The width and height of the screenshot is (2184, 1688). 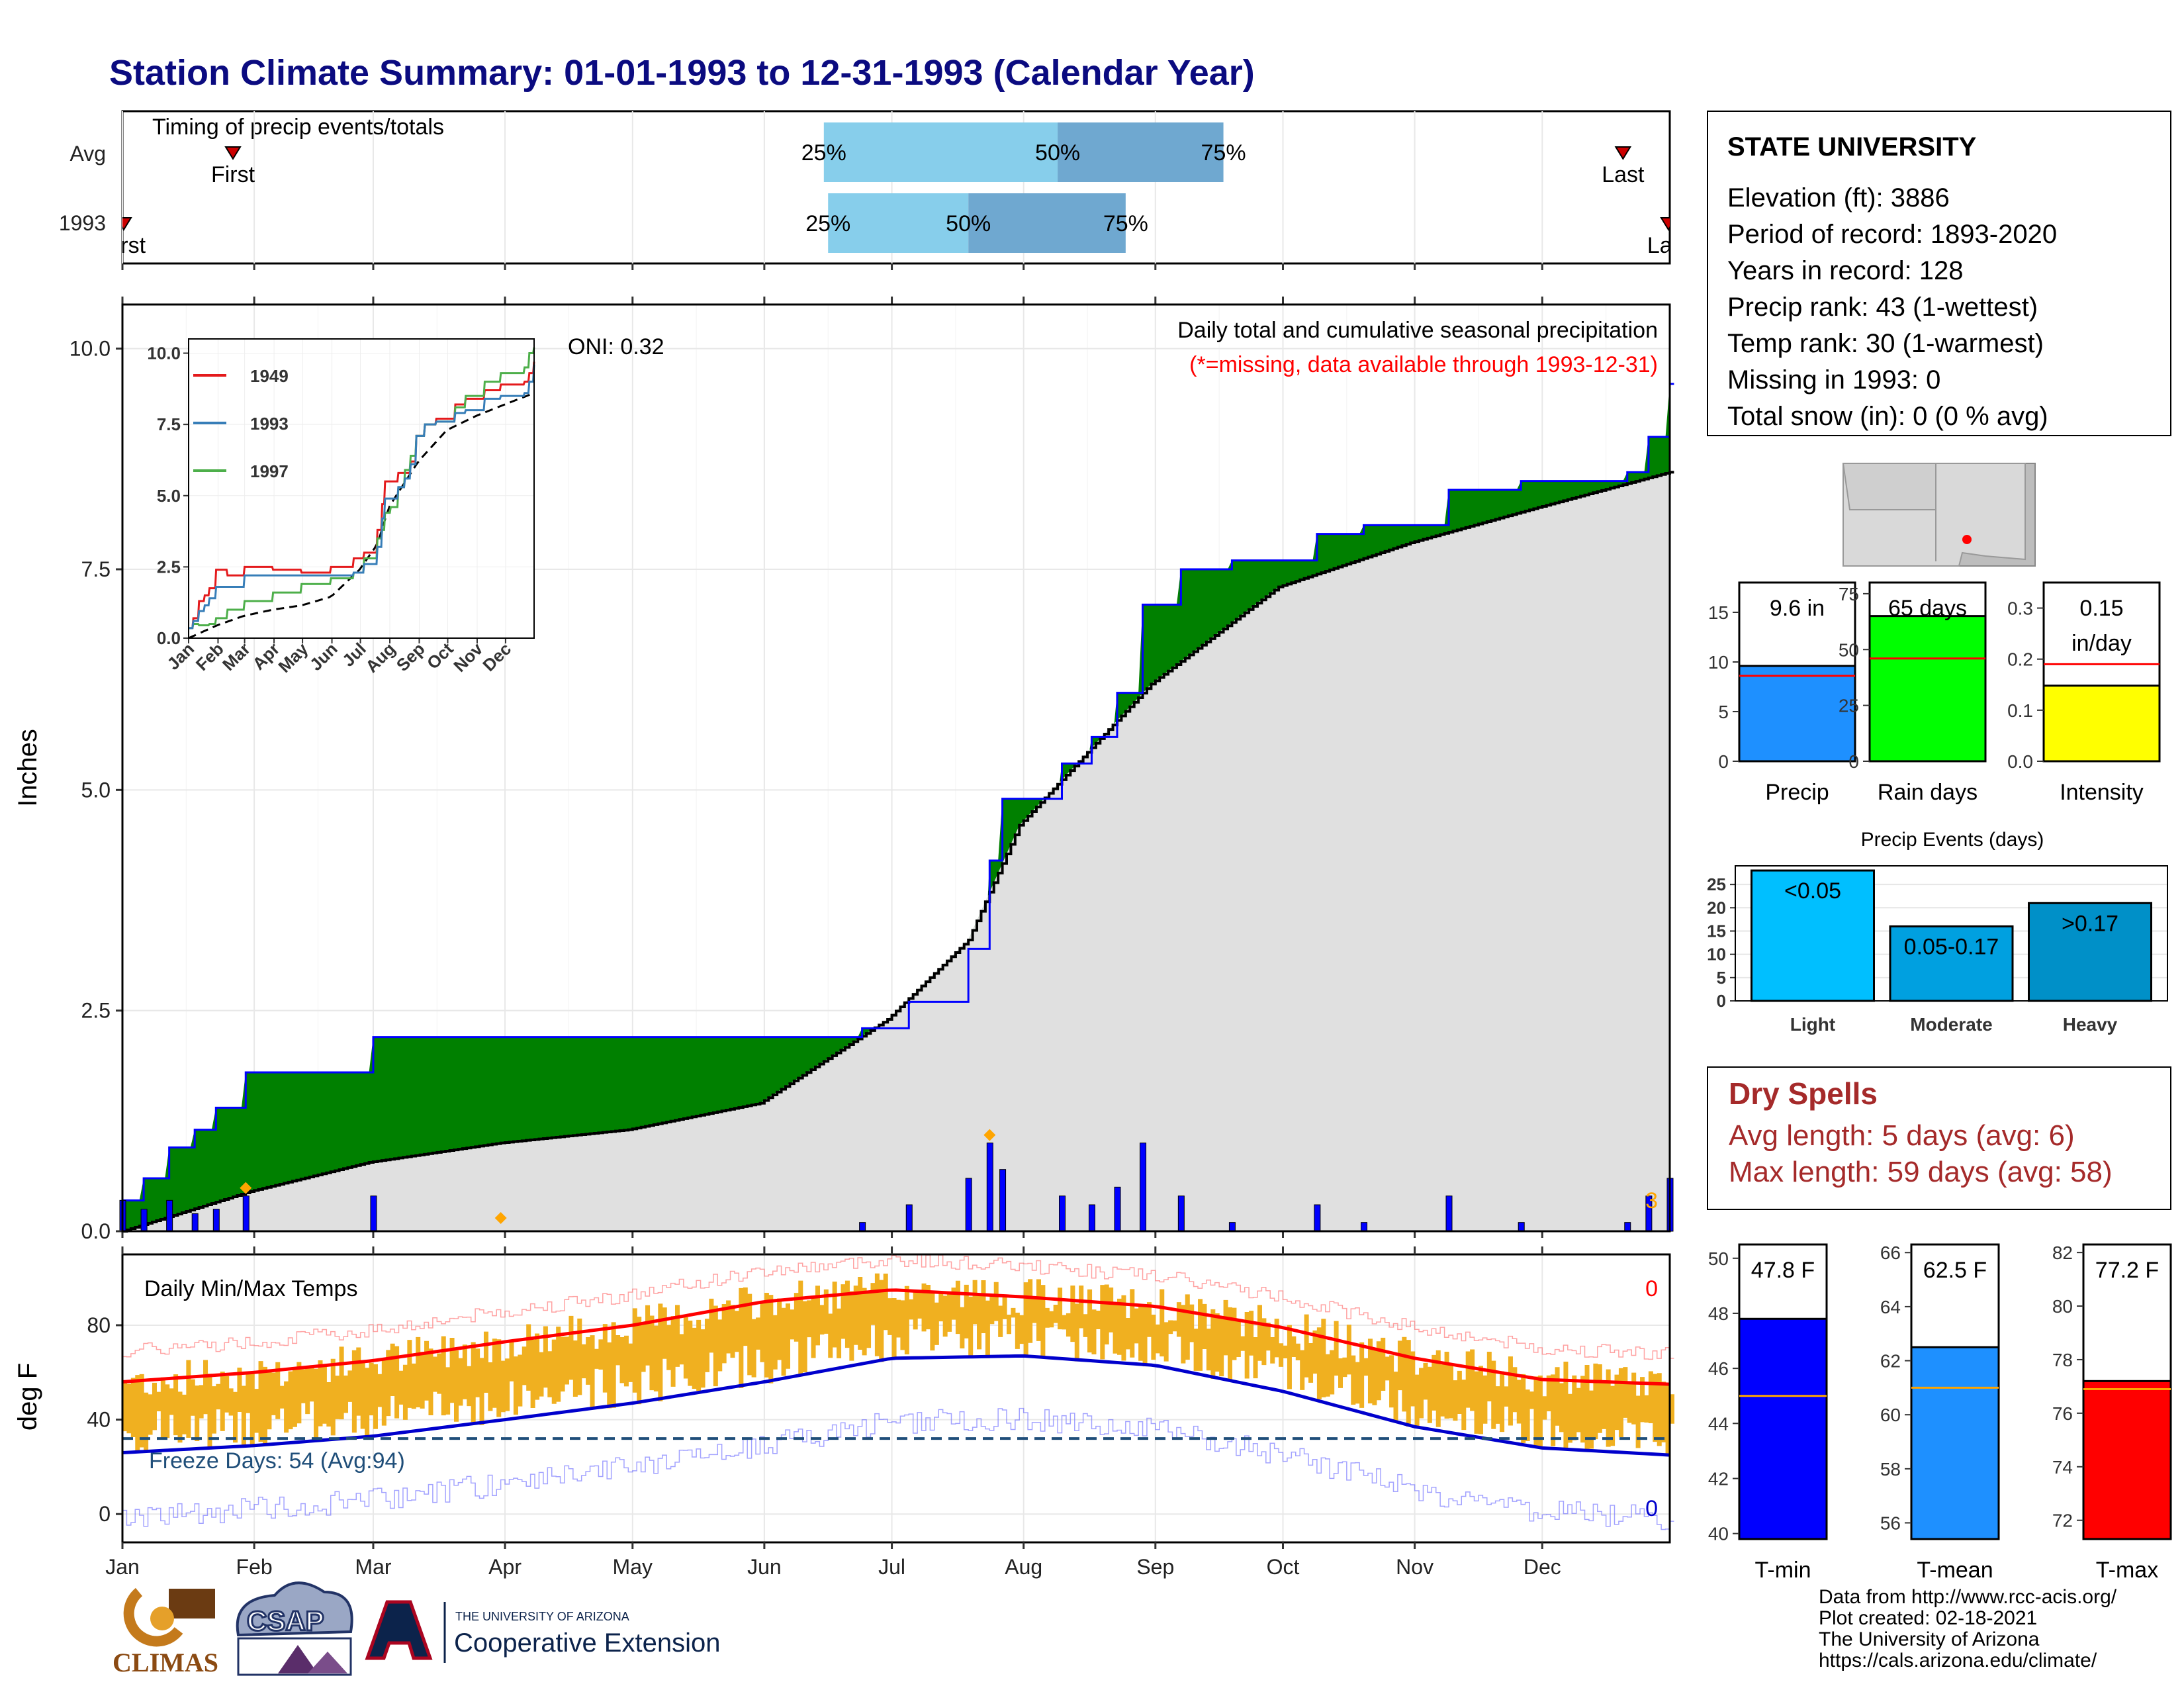 What do you see at coordinates (1955, 1270) in the screenshot?
I see `temp-bar-value: 62.5 F` at bounding box center [1955, 1270].